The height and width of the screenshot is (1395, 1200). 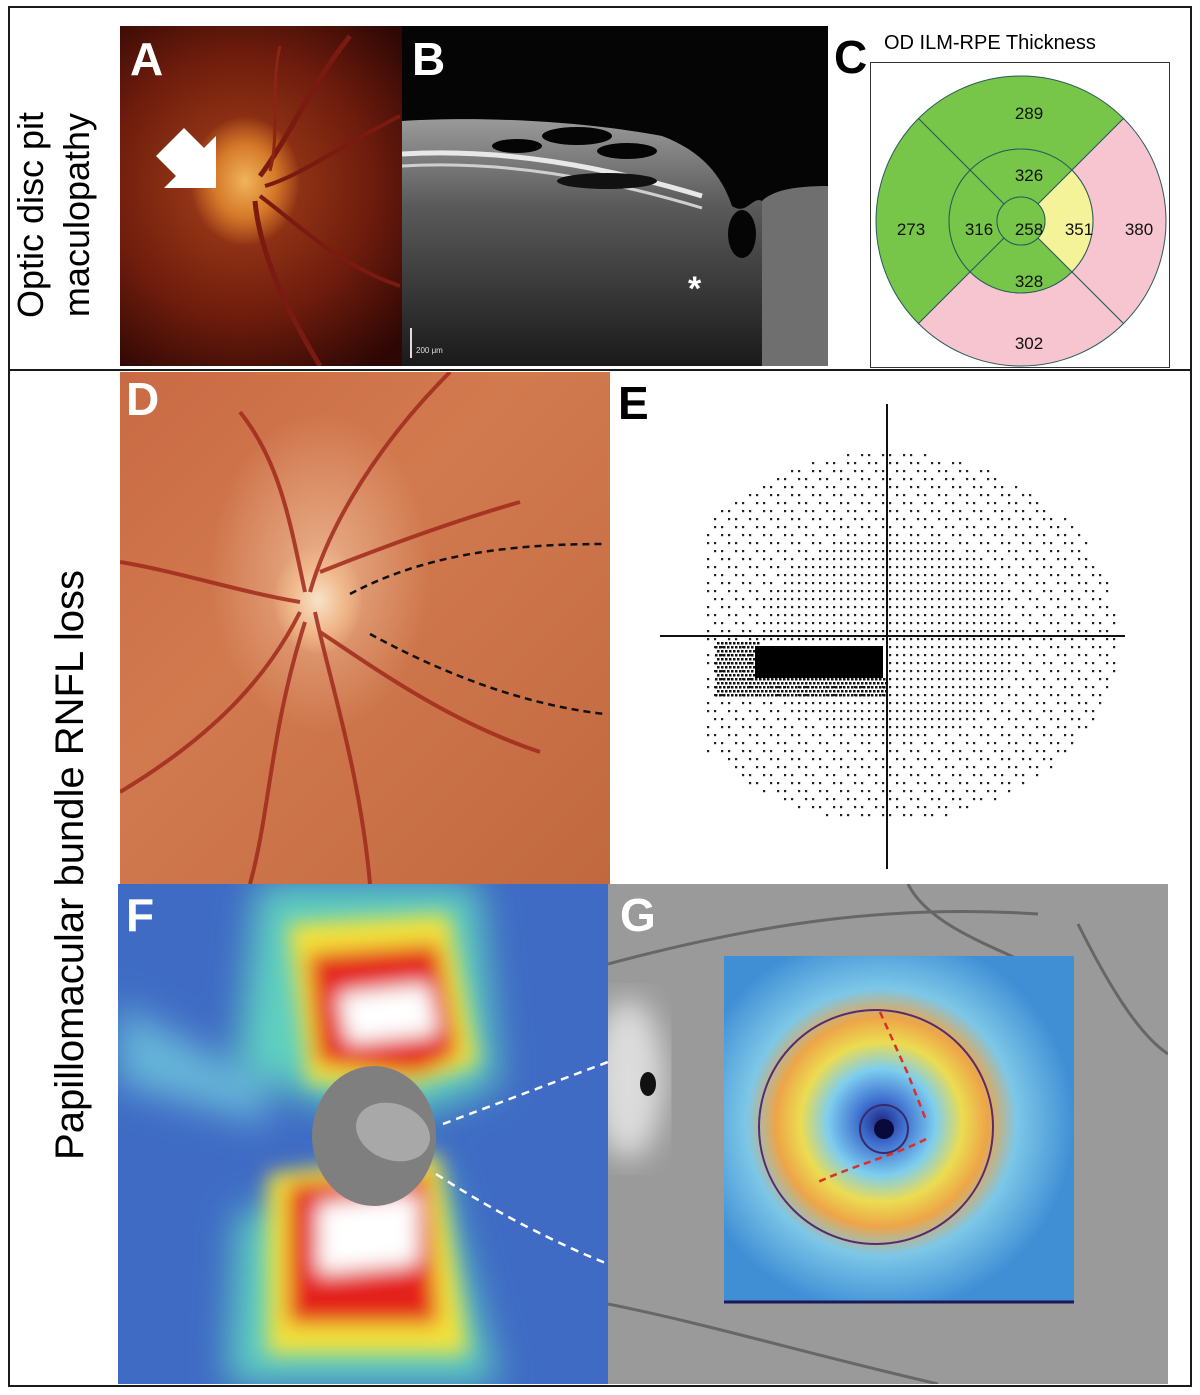 I want to click on row-label-bottom-text: Papillomacular bundle RNFL loss, so click(x=70, y=865).